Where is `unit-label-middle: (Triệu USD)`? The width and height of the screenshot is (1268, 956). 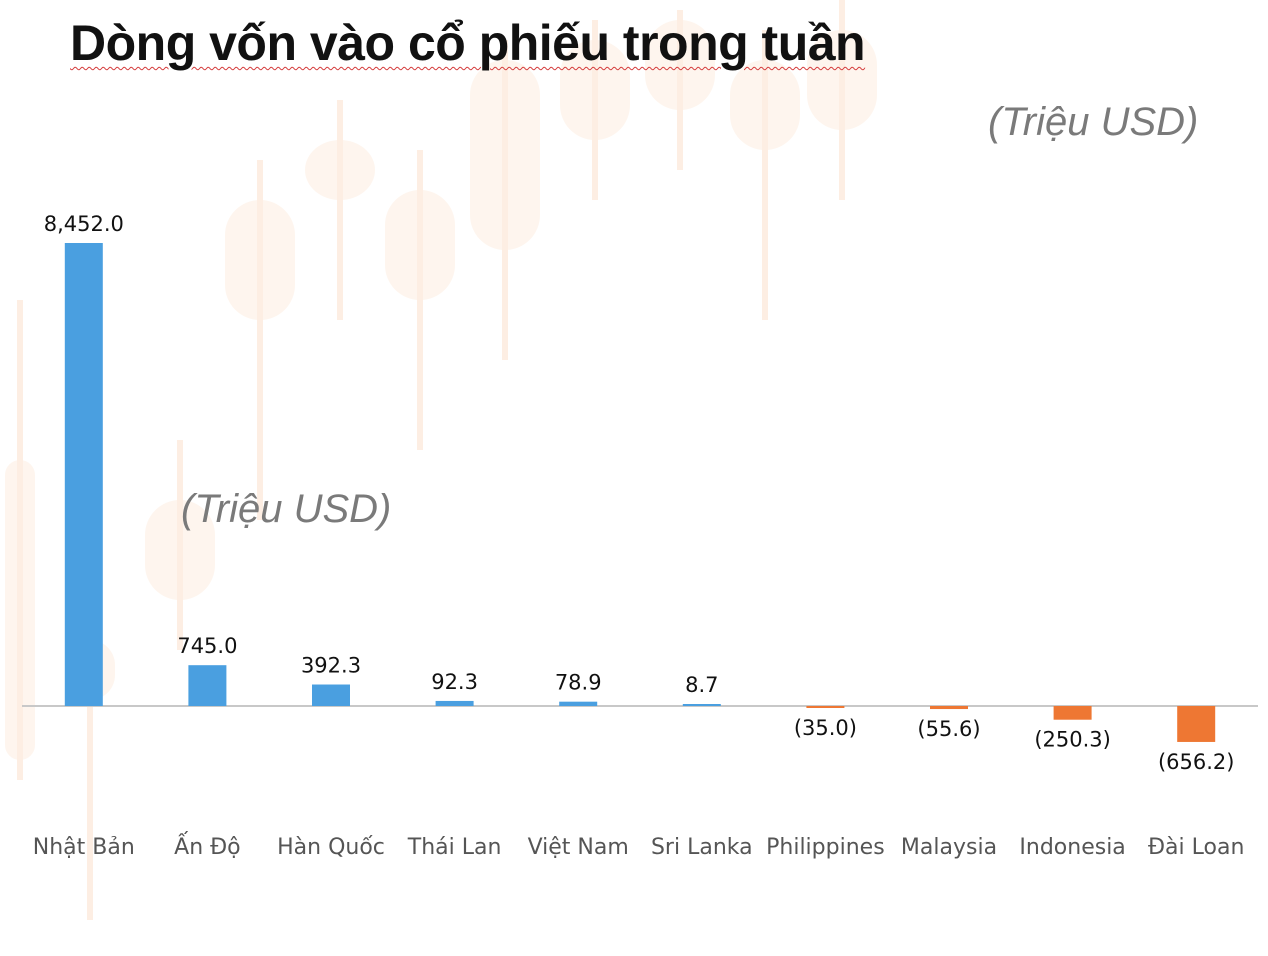 unit-label-middle: (Triệu USD) is located at coordinates (286, 509).